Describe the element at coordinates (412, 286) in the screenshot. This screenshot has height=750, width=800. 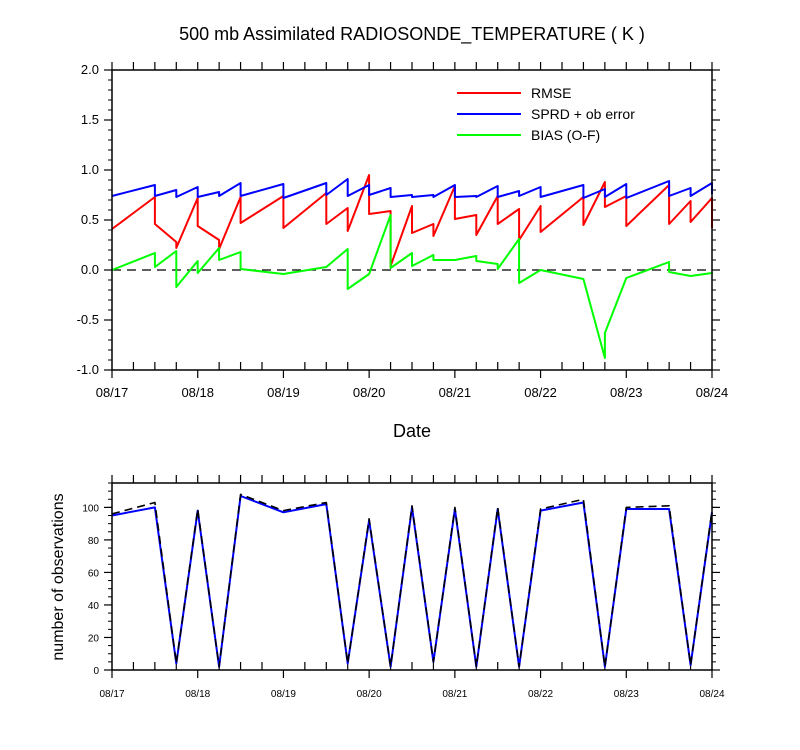
I see `series-line-bias-o-f` at that location.